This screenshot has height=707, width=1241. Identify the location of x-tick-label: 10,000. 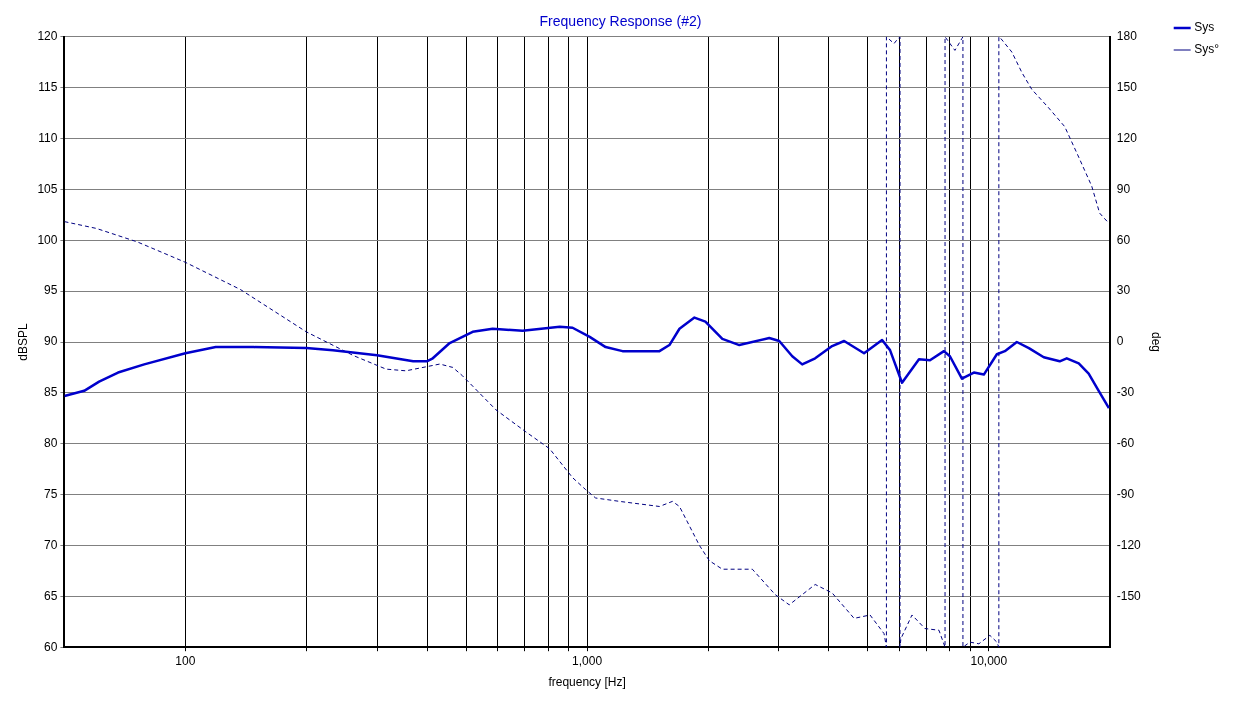
(989, 660).